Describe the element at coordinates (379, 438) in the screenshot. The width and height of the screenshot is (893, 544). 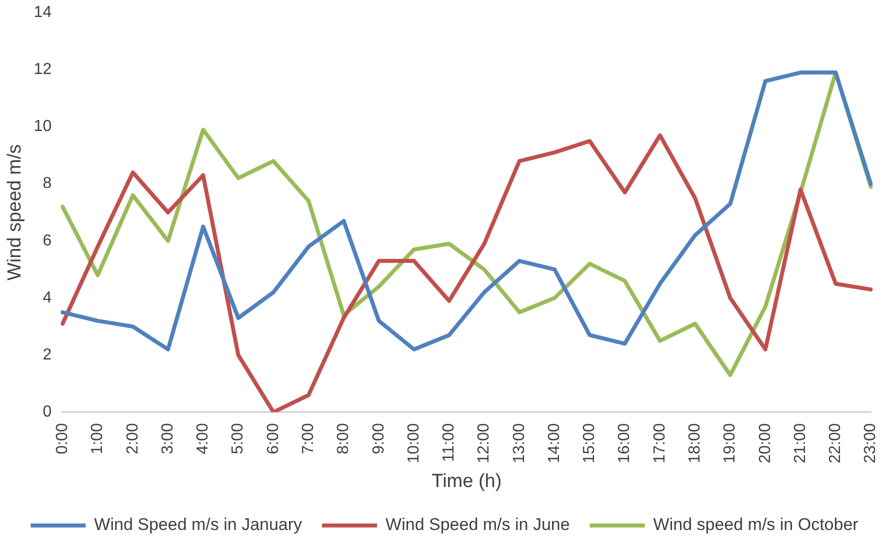
I see `x-tick-label: 9:00` at that location.